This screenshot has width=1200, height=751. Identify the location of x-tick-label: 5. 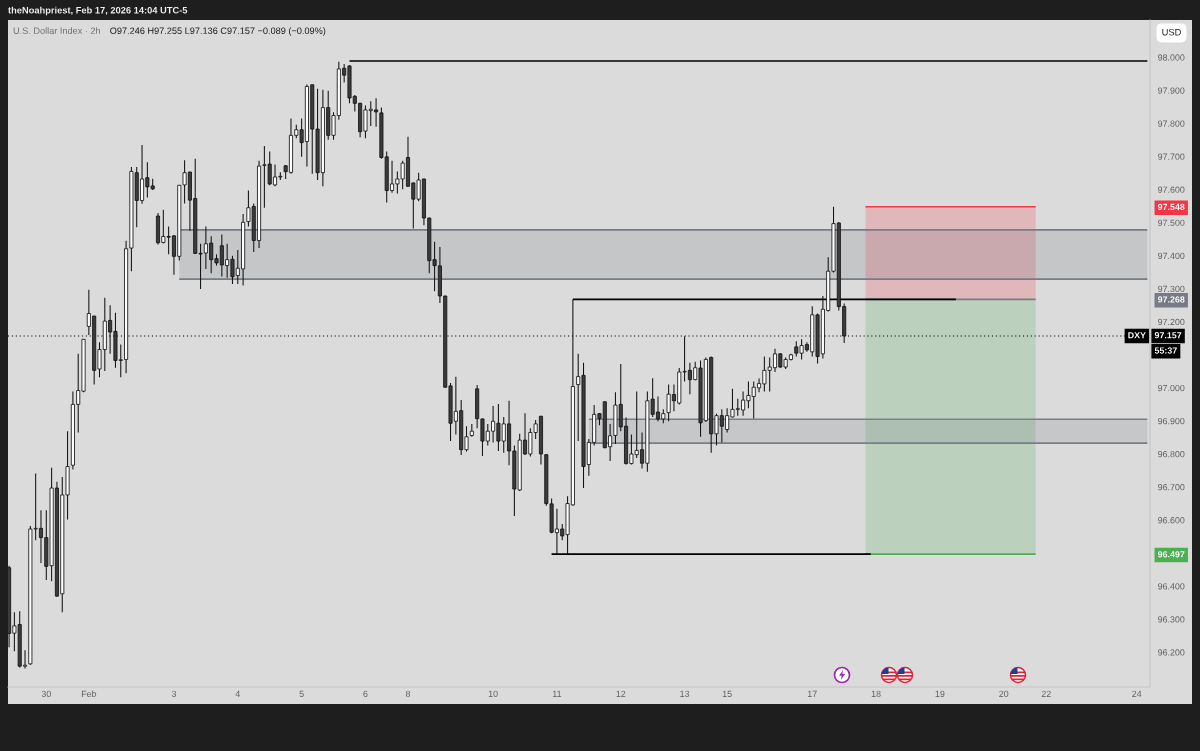
(301, 693).